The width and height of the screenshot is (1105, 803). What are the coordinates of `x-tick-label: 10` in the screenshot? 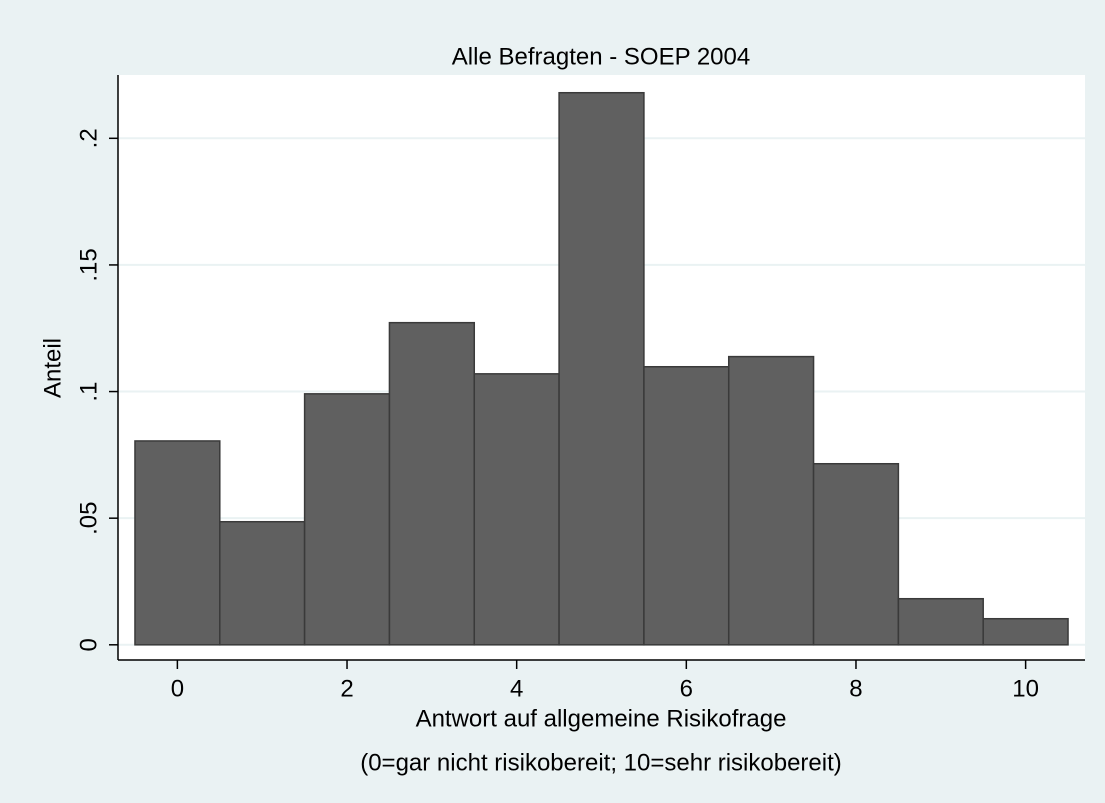 It's located at (1025, 688).